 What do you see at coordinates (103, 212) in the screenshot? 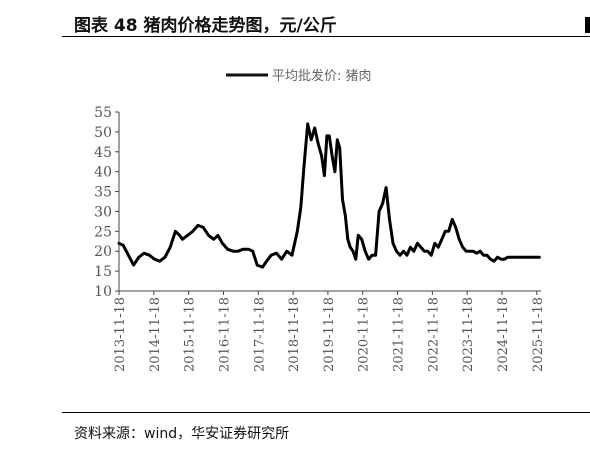
I see `y-tick-label: 30` at bounding box center [103, 212].